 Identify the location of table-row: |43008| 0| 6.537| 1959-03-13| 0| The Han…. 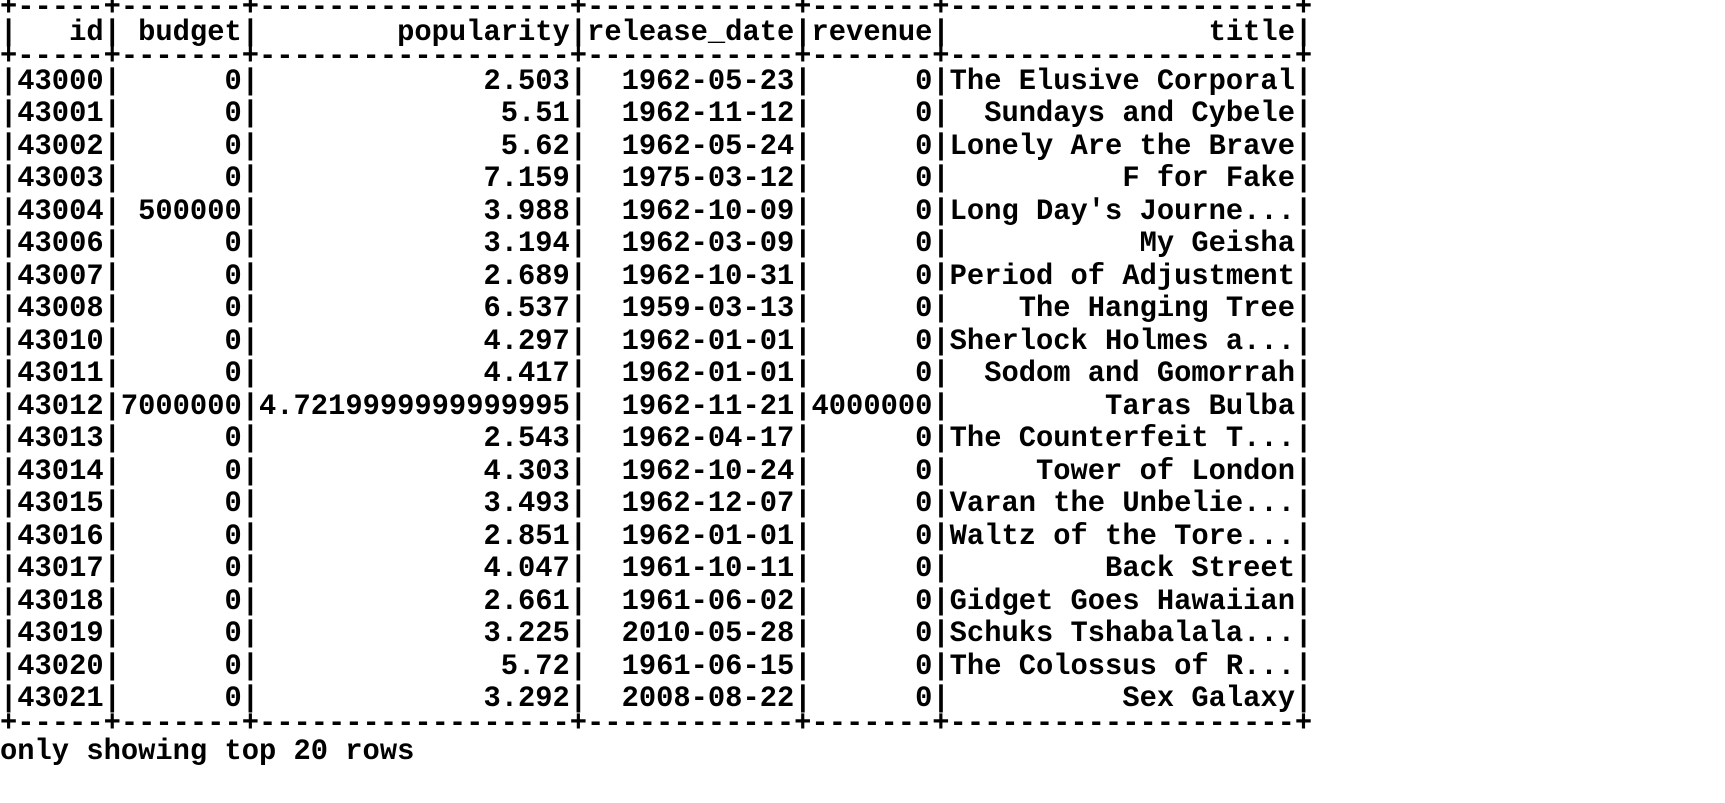
(656, 308).